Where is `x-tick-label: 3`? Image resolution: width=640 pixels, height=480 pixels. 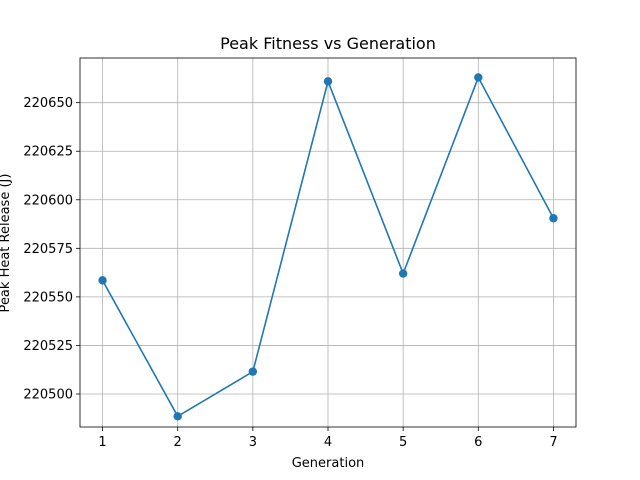
x-tick-label: 3 is located at coordinates (253, 442).